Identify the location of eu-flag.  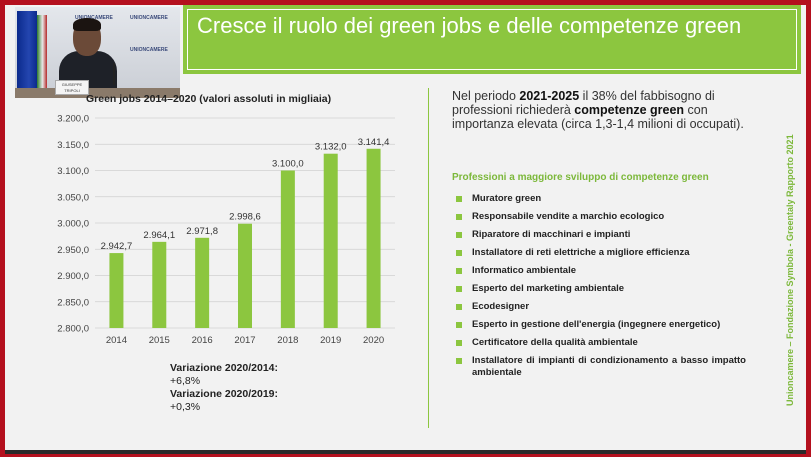
(27, 51).